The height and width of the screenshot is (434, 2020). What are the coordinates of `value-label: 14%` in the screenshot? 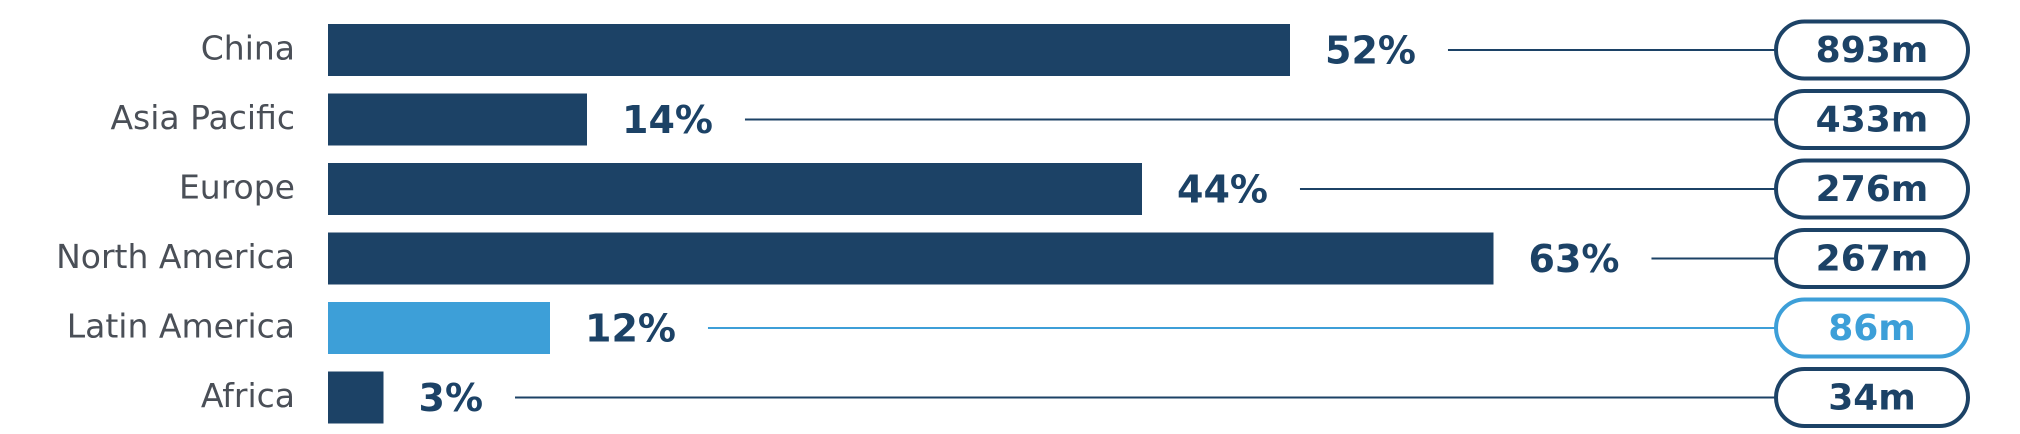 It's located at (667, 120).